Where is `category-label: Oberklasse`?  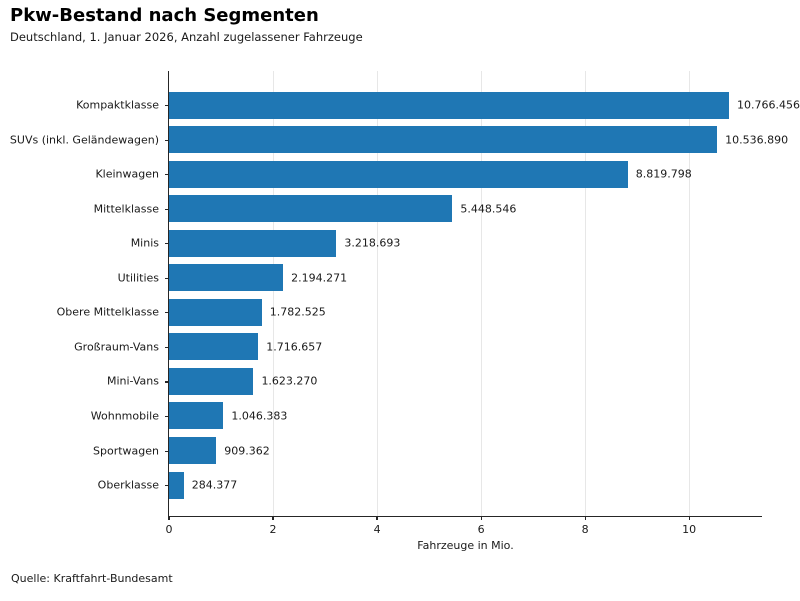 category-label: Oberklasse is located at coordinates (128, 485).